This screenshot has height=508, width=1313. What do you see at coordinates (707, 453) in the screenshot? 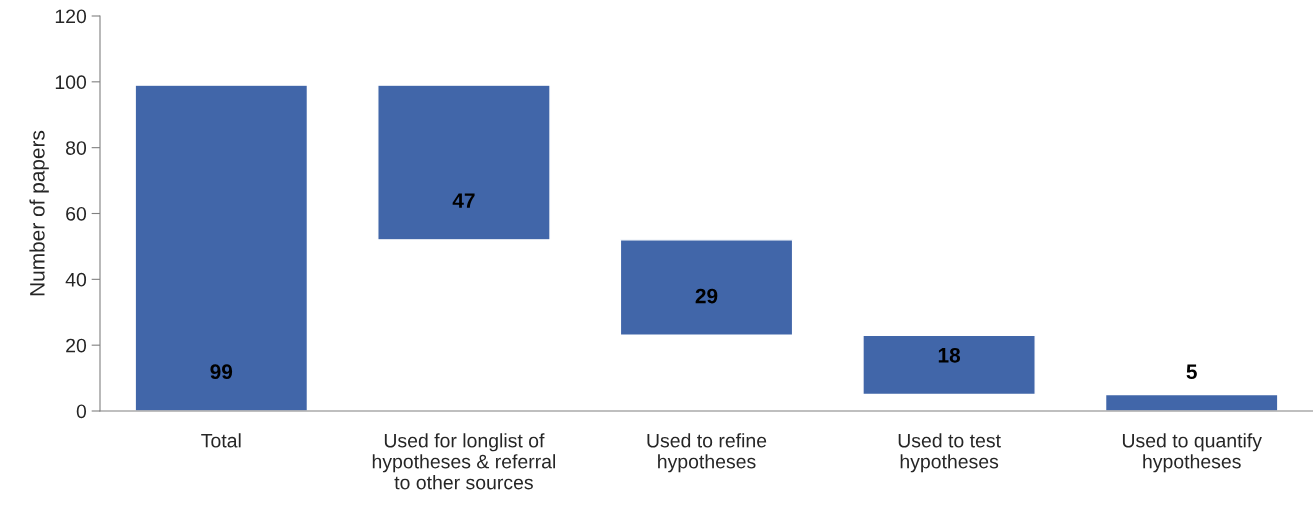
I see `x-tick-label: Used to refine hypotheses` at bounding box center [707, 453].